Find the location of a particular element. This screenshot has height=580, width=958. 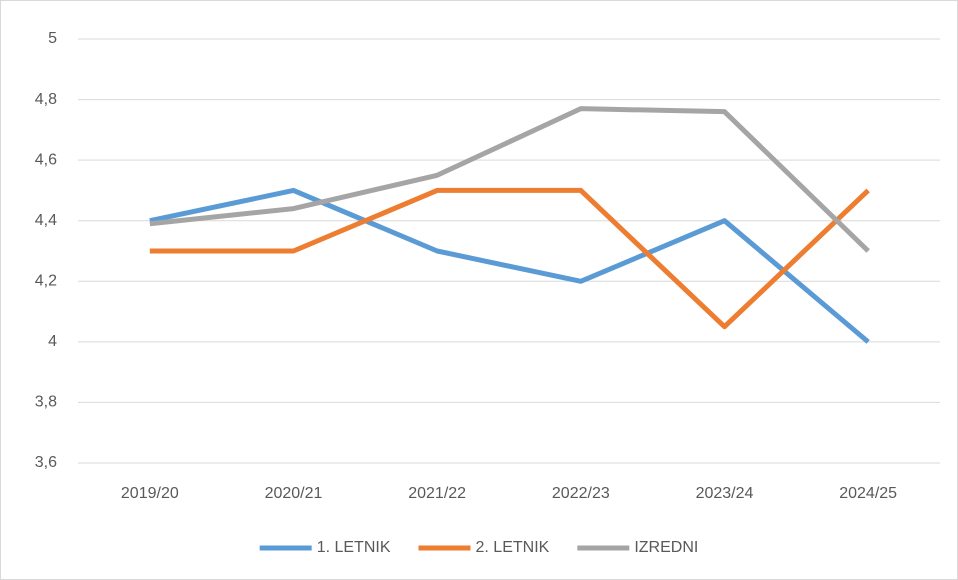

x-tick-label: 2022/23 is located at coordinates (581, 493).